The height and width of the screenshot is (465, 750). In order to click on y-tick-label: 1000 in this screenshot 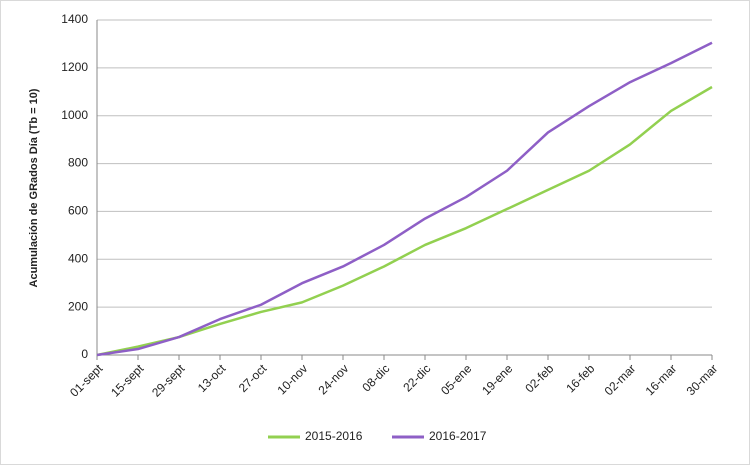, I will do `click(74, 115)`.